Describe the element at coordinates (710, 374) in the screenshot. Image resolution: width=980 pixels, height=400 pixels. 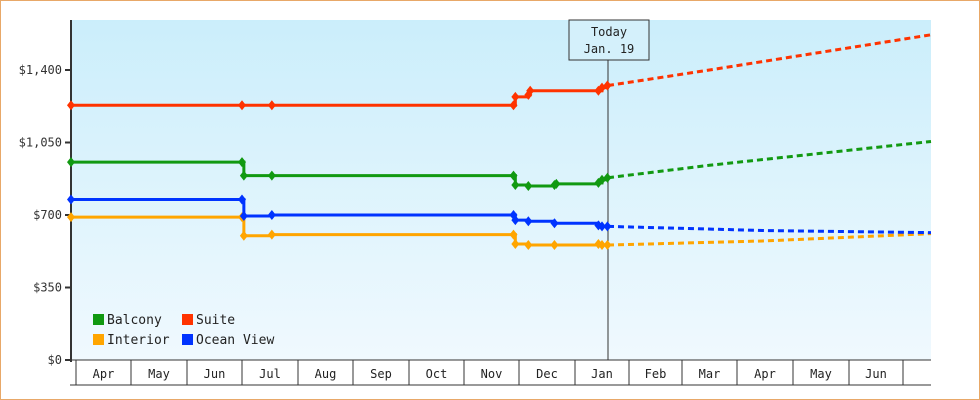
I see `x-month-label: Mar` at that location.